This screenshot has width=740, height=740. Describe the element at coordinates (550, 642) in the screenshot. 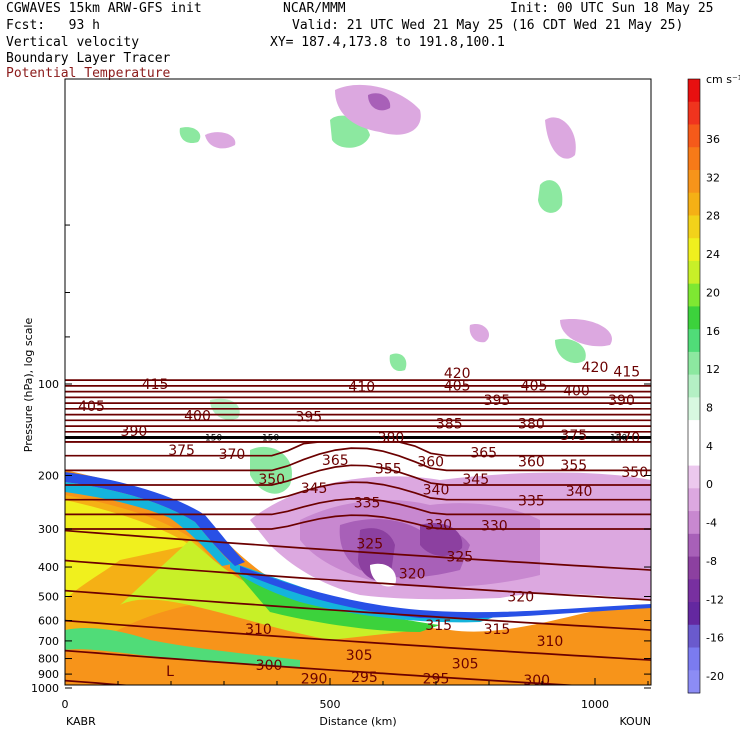

I see `theta-label-44: 310` at that location.